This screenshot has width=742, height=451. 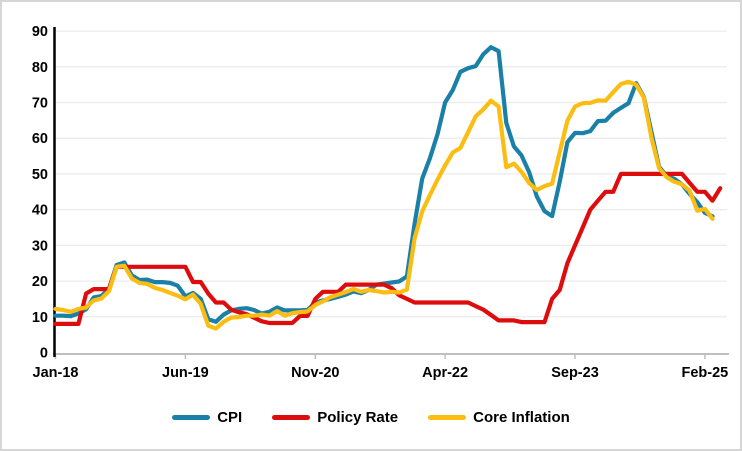 I want to click on legend-label-cpi: CPI, so click(x=230, y=417).